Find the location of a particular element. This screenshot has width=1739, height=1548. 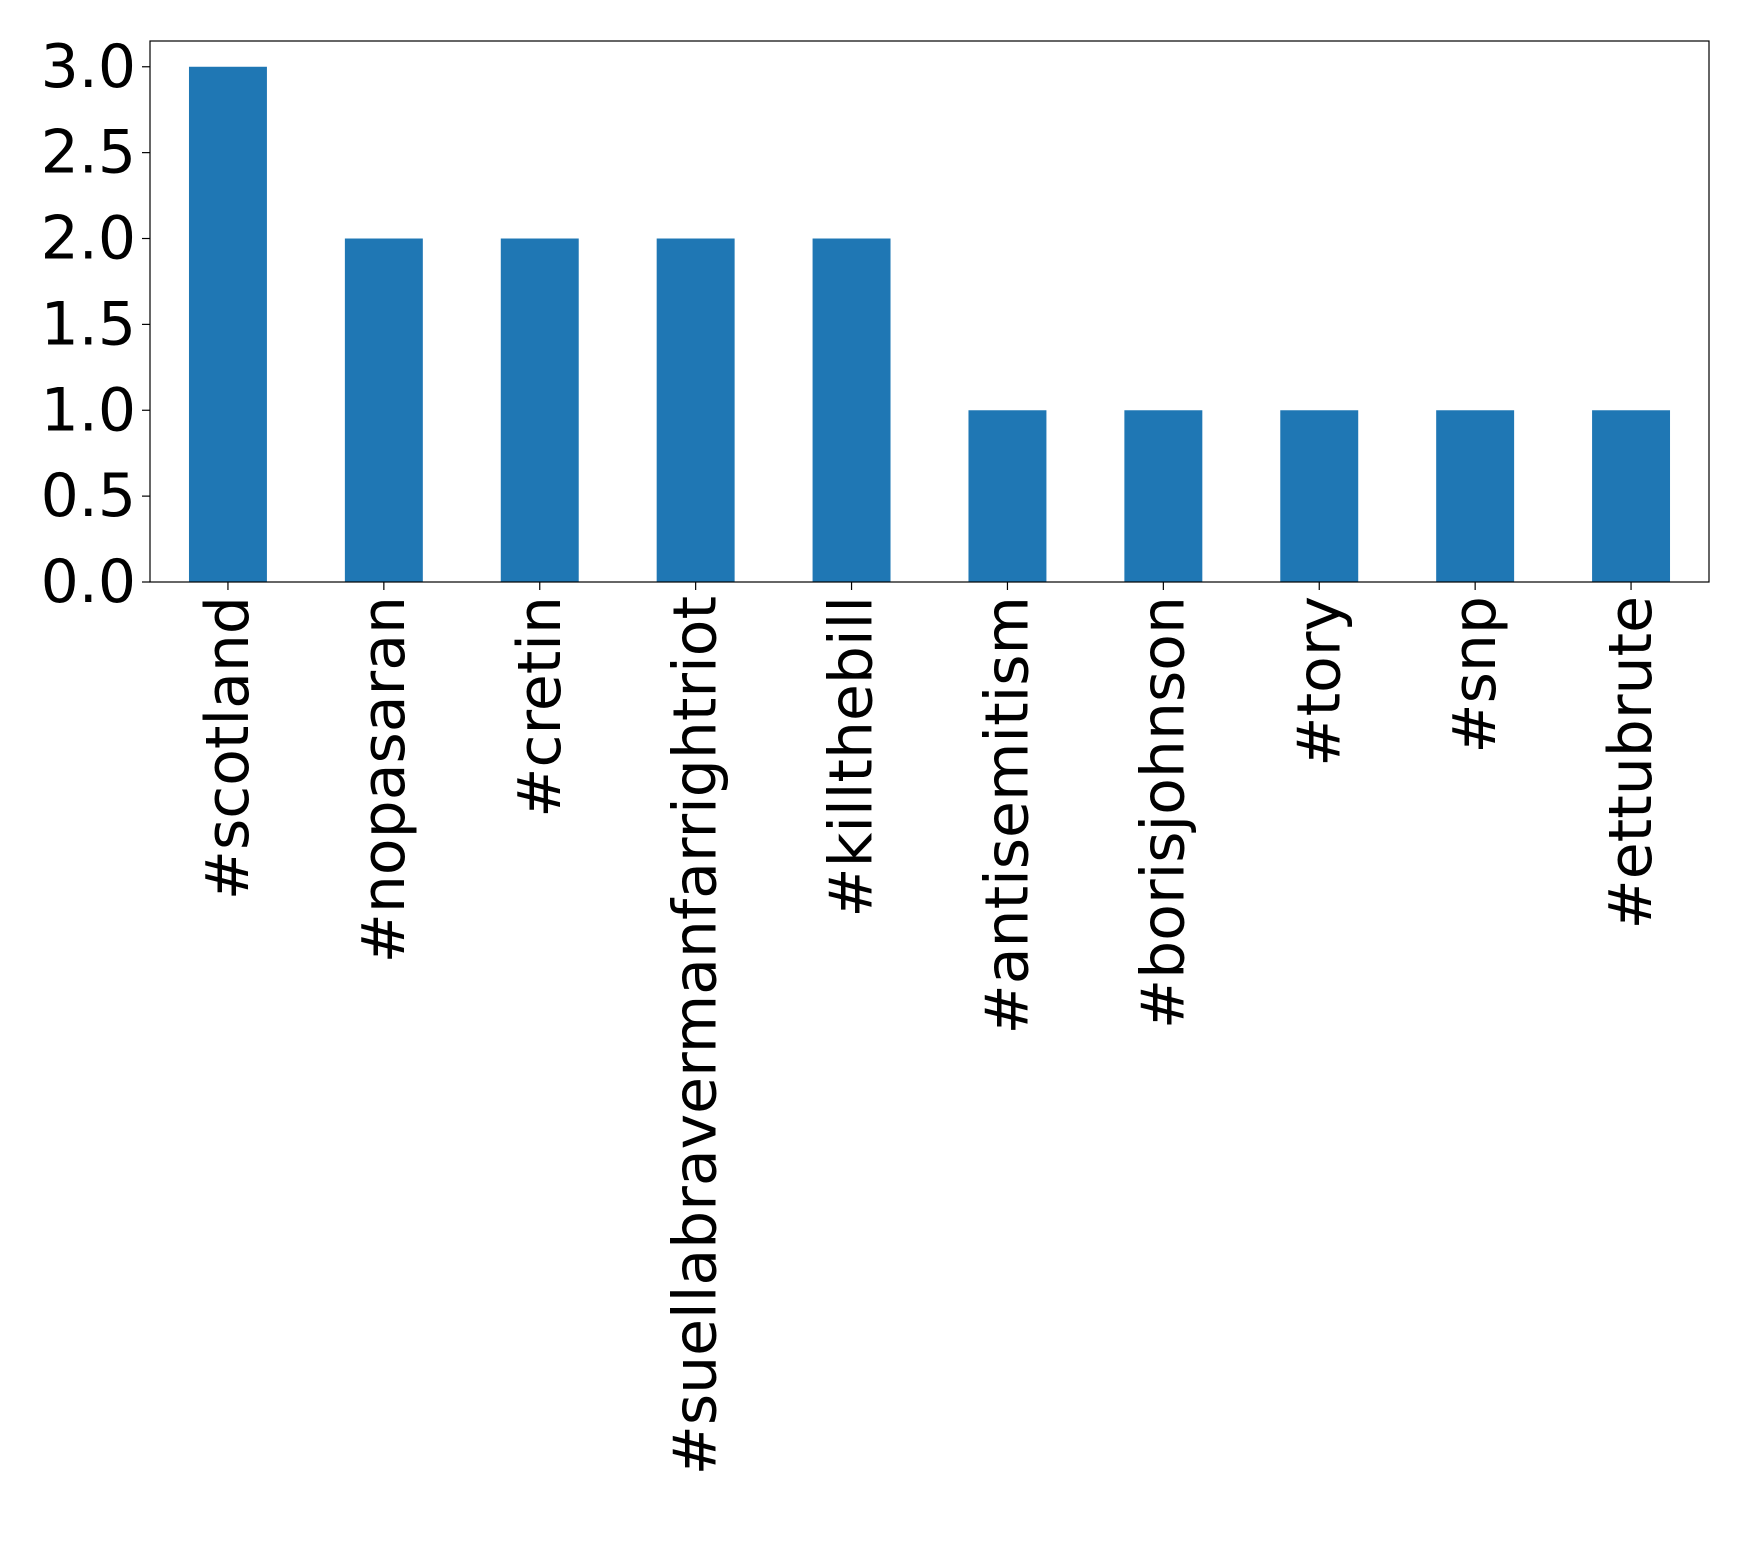

y-tick-label: 2.5 is located at coordinates (88, 153).